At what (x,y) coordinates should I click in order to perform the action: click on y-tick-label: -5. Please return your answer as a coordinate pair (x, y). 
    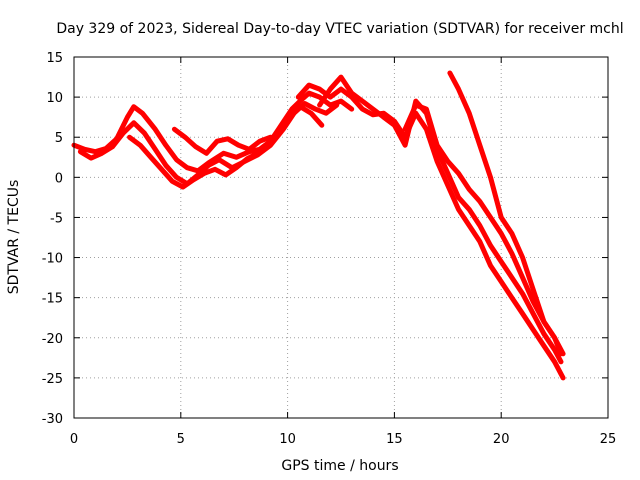
    Looking at the image, I should click on (56, 218).